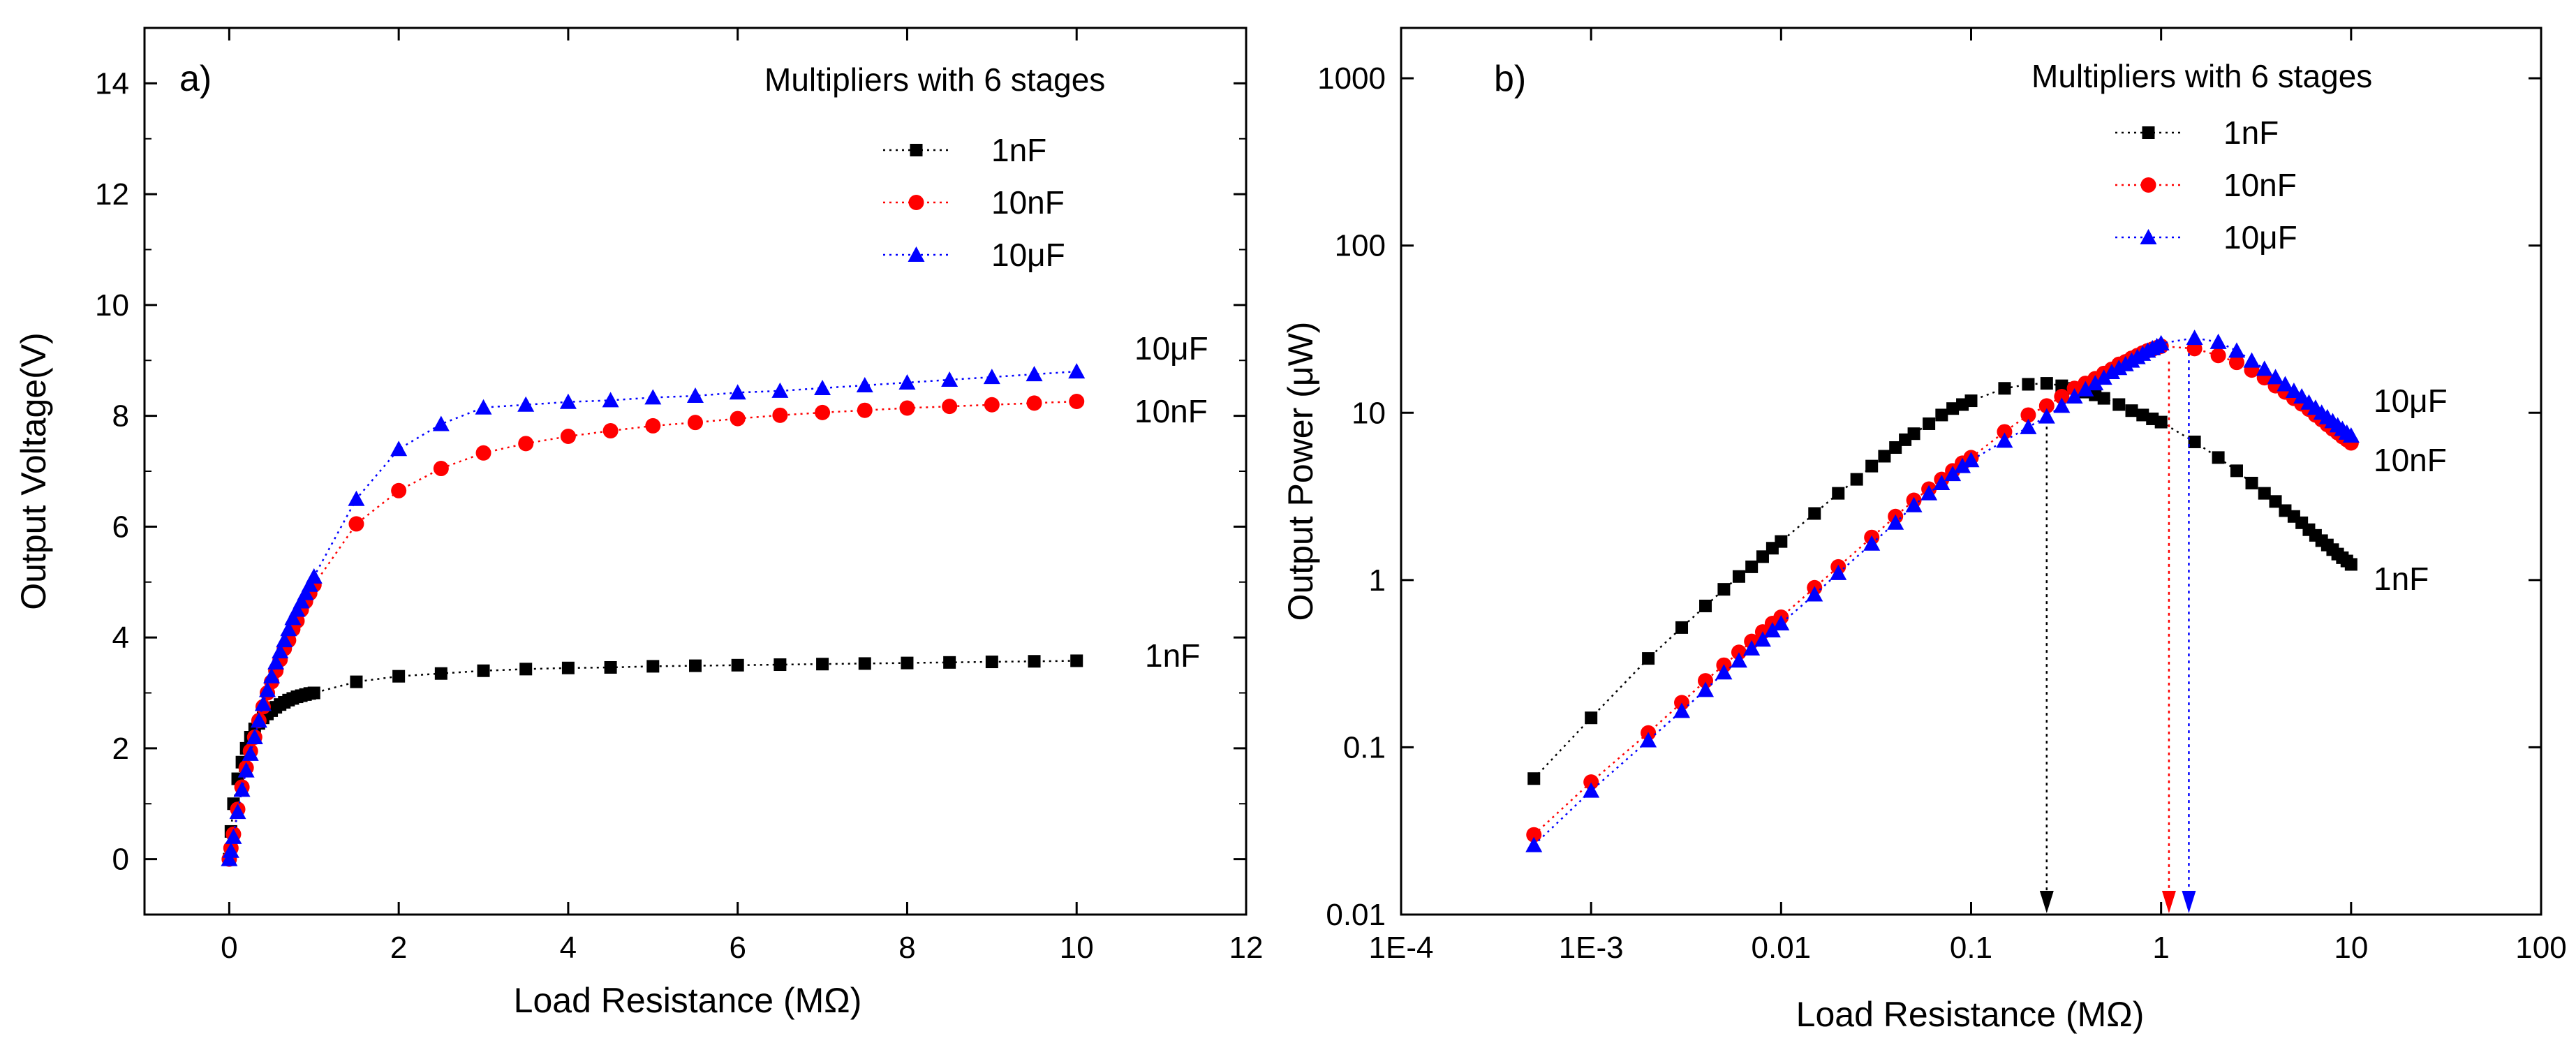 The width and height of the screenshot is (2576, 1050). I want to click on x-tick-label: 0.01, so click(1782, 948).